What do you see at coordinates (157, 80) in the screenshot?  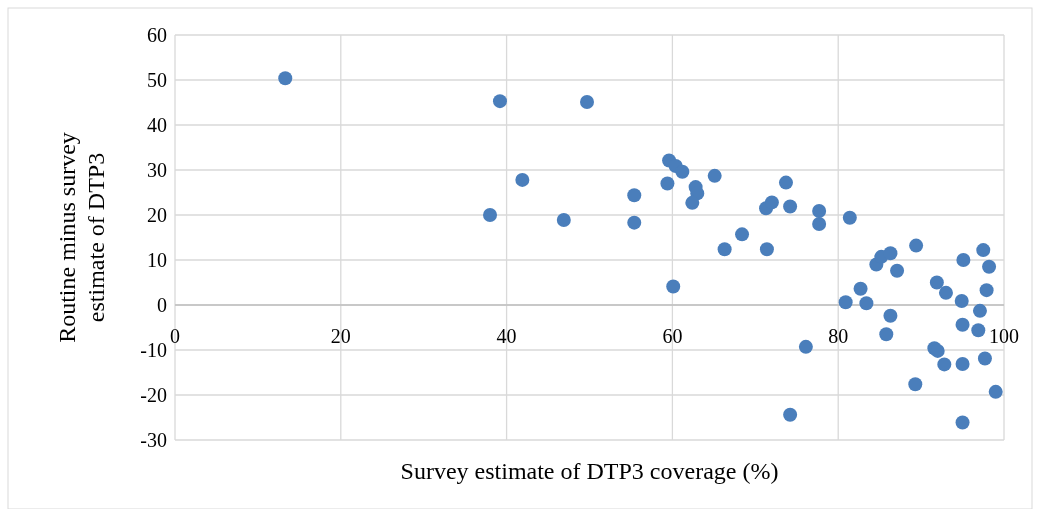 I see `y-tick-label: 50` at bounding box center [157, 80].